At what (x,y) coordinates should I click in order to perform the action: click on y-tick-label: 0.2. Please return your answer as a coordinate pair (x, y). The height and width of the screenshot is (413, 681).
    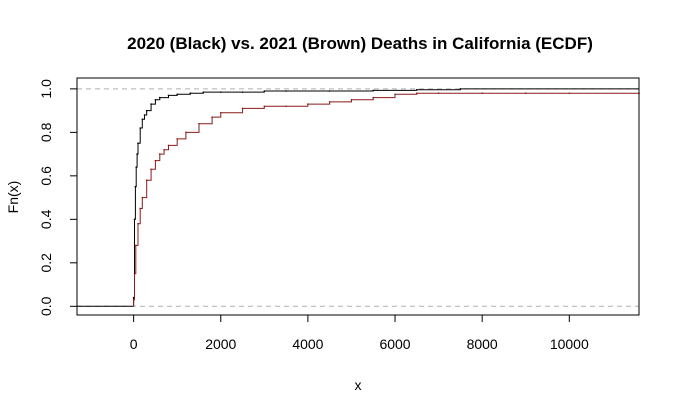
    Looking at the image, I should click on (46, 263).